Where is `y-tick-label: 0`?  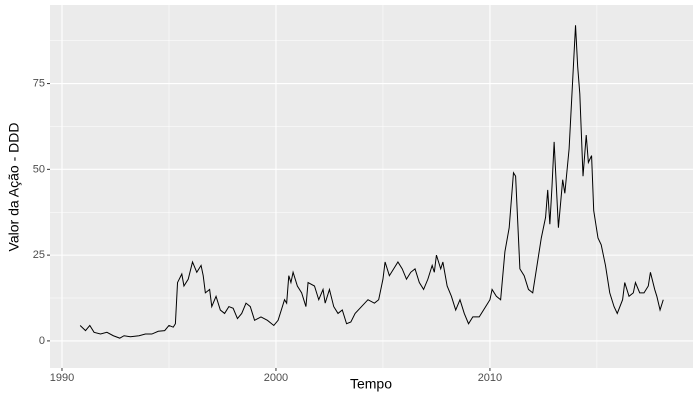 y-tick-label: 0 is located at coordinates (42, 341).